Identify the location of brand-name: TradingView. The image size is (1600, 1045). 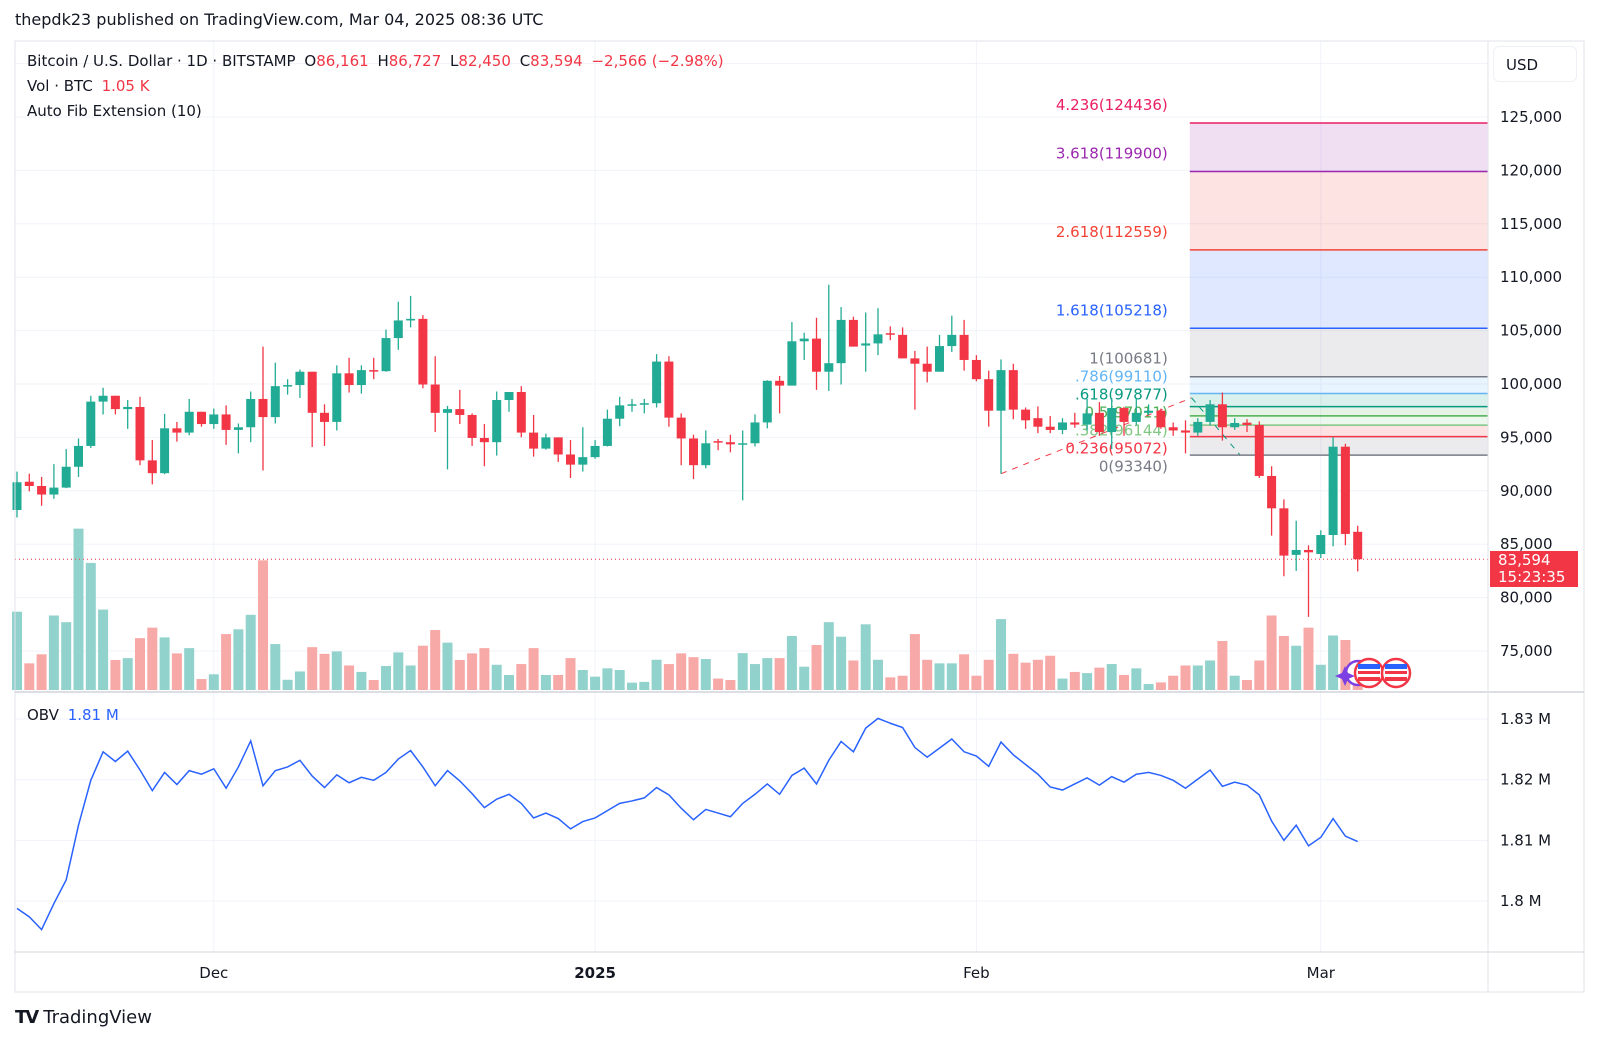
(97, 1017).